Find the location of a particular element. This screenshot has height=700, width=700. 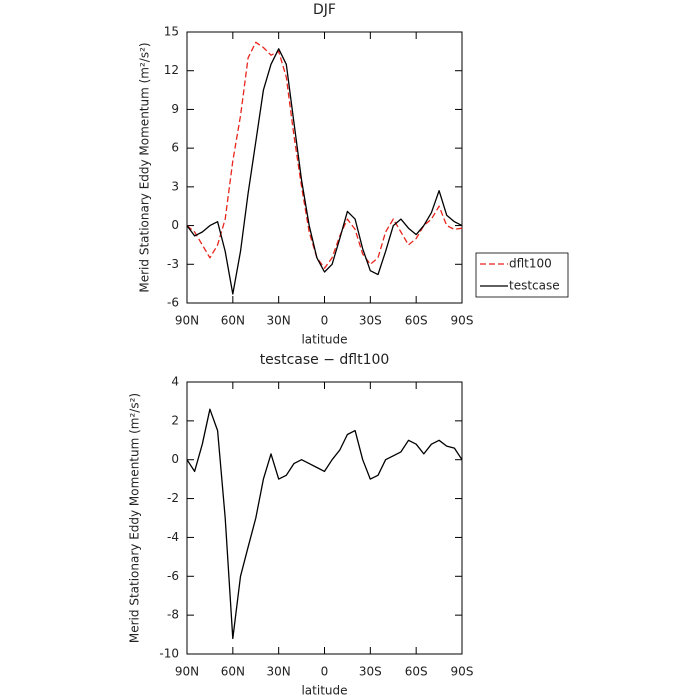

y-tick-label: 2 is located at coordinates (175, 420).